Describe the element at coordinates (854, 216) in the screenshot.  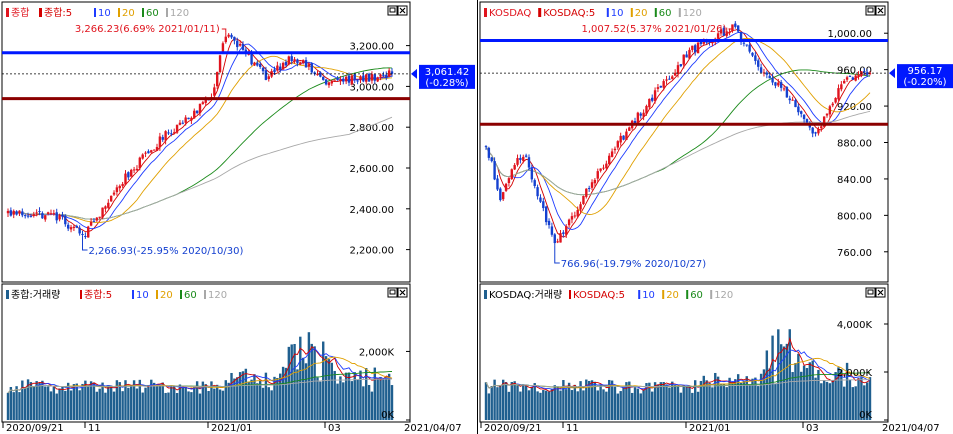
I see `price-tick-label: 800.00` at that location.